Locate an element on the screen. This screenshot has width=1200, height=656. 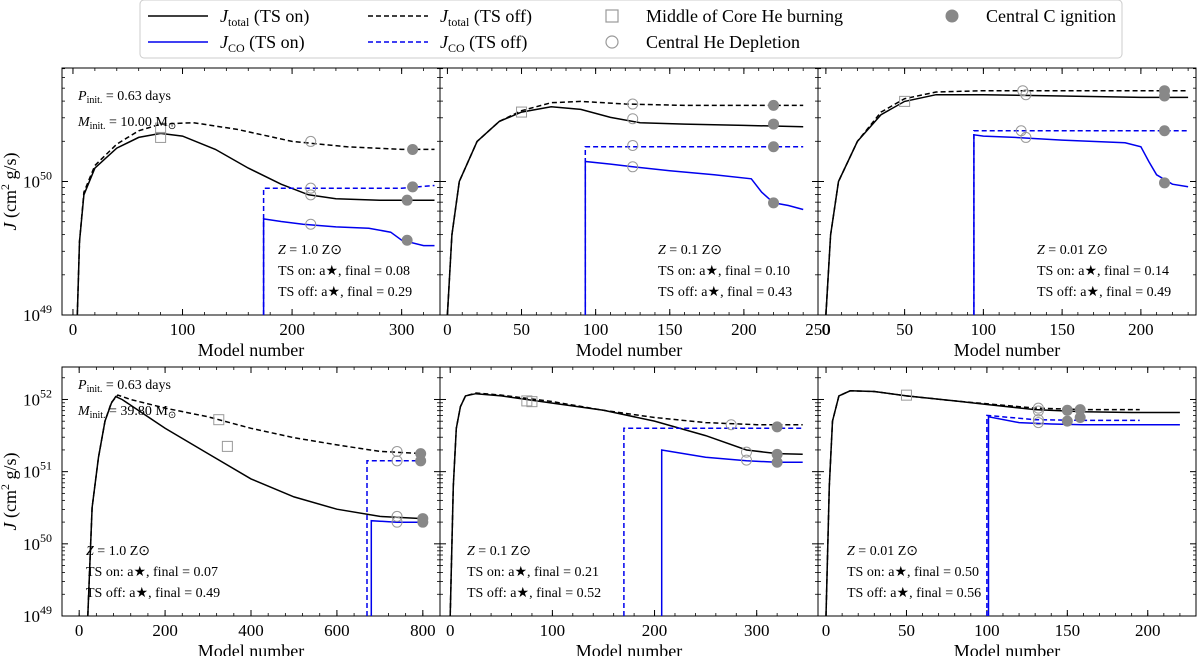
info-period: Pinit. = 0.63 days is located at coordinates (124, 97).